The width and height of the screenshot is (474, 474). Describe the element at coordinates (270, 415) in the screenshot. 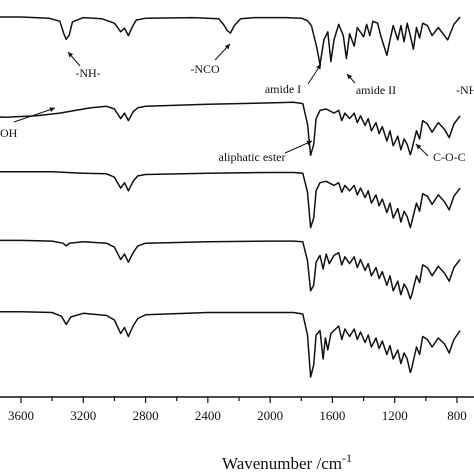

I see `x-tick-label: 2000` at that location.